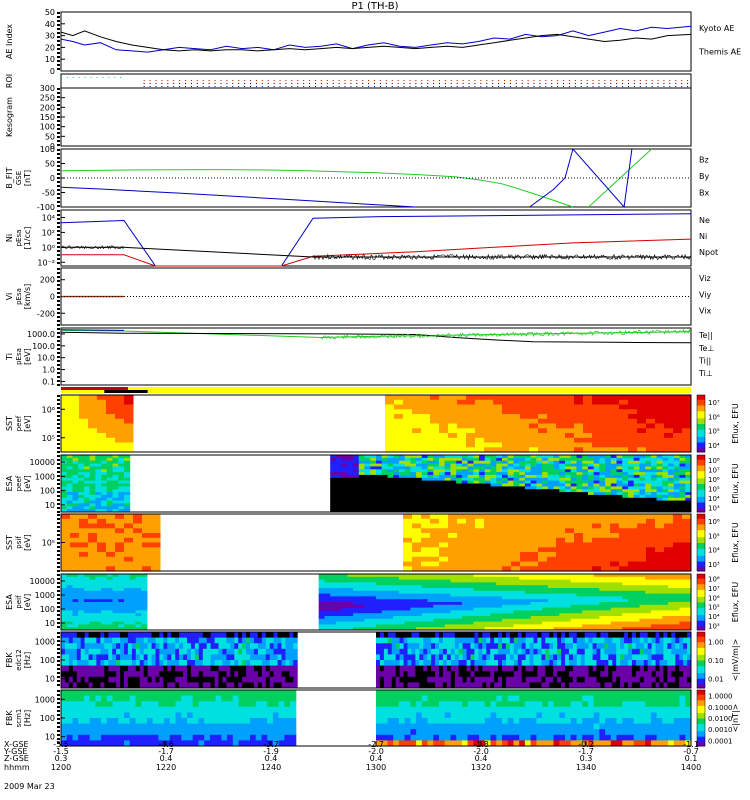  What do you see at coordinates (58, 607) in the screenshot?
I see `tick-bar-esa-i` at bounding box center [58, 607].